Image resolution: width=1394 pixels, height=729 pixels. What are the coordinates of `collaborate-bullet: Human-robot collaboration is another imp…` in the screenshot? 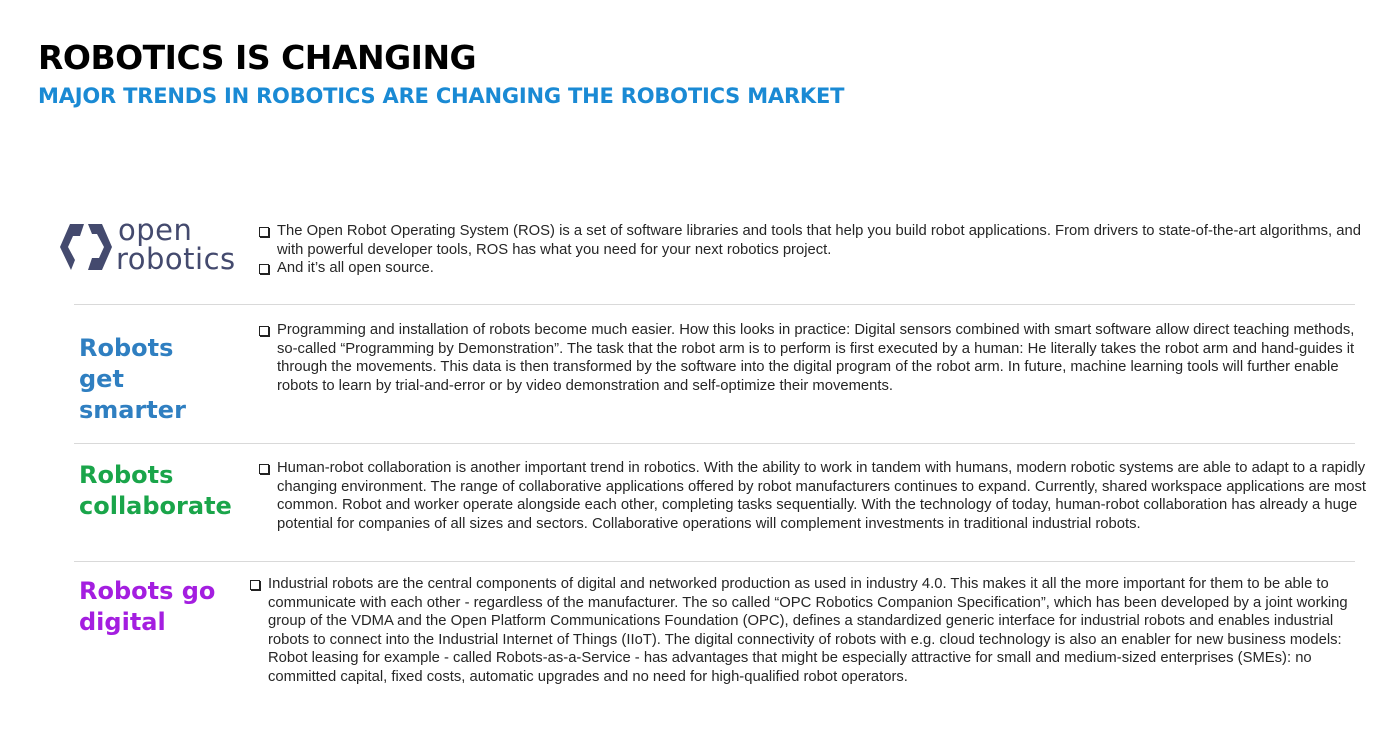 It's located at (824, 496).